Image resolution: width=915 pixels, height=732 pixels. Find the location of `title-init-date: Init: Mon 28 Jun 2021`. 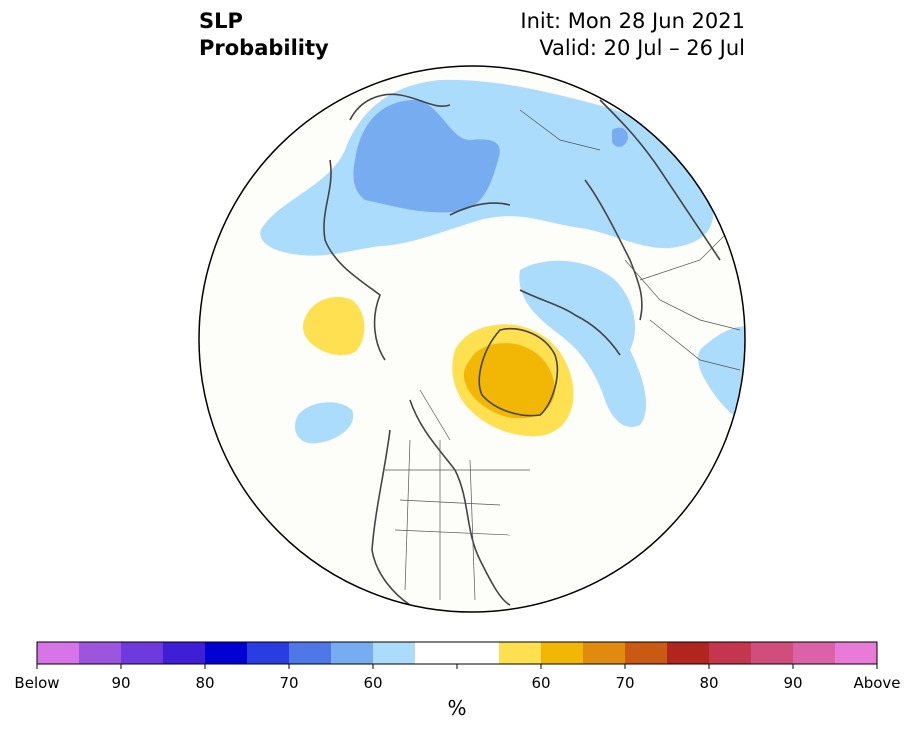

title-init-date: Init: Mon 28 Jun 2021 is located at coordinates (632, 21).